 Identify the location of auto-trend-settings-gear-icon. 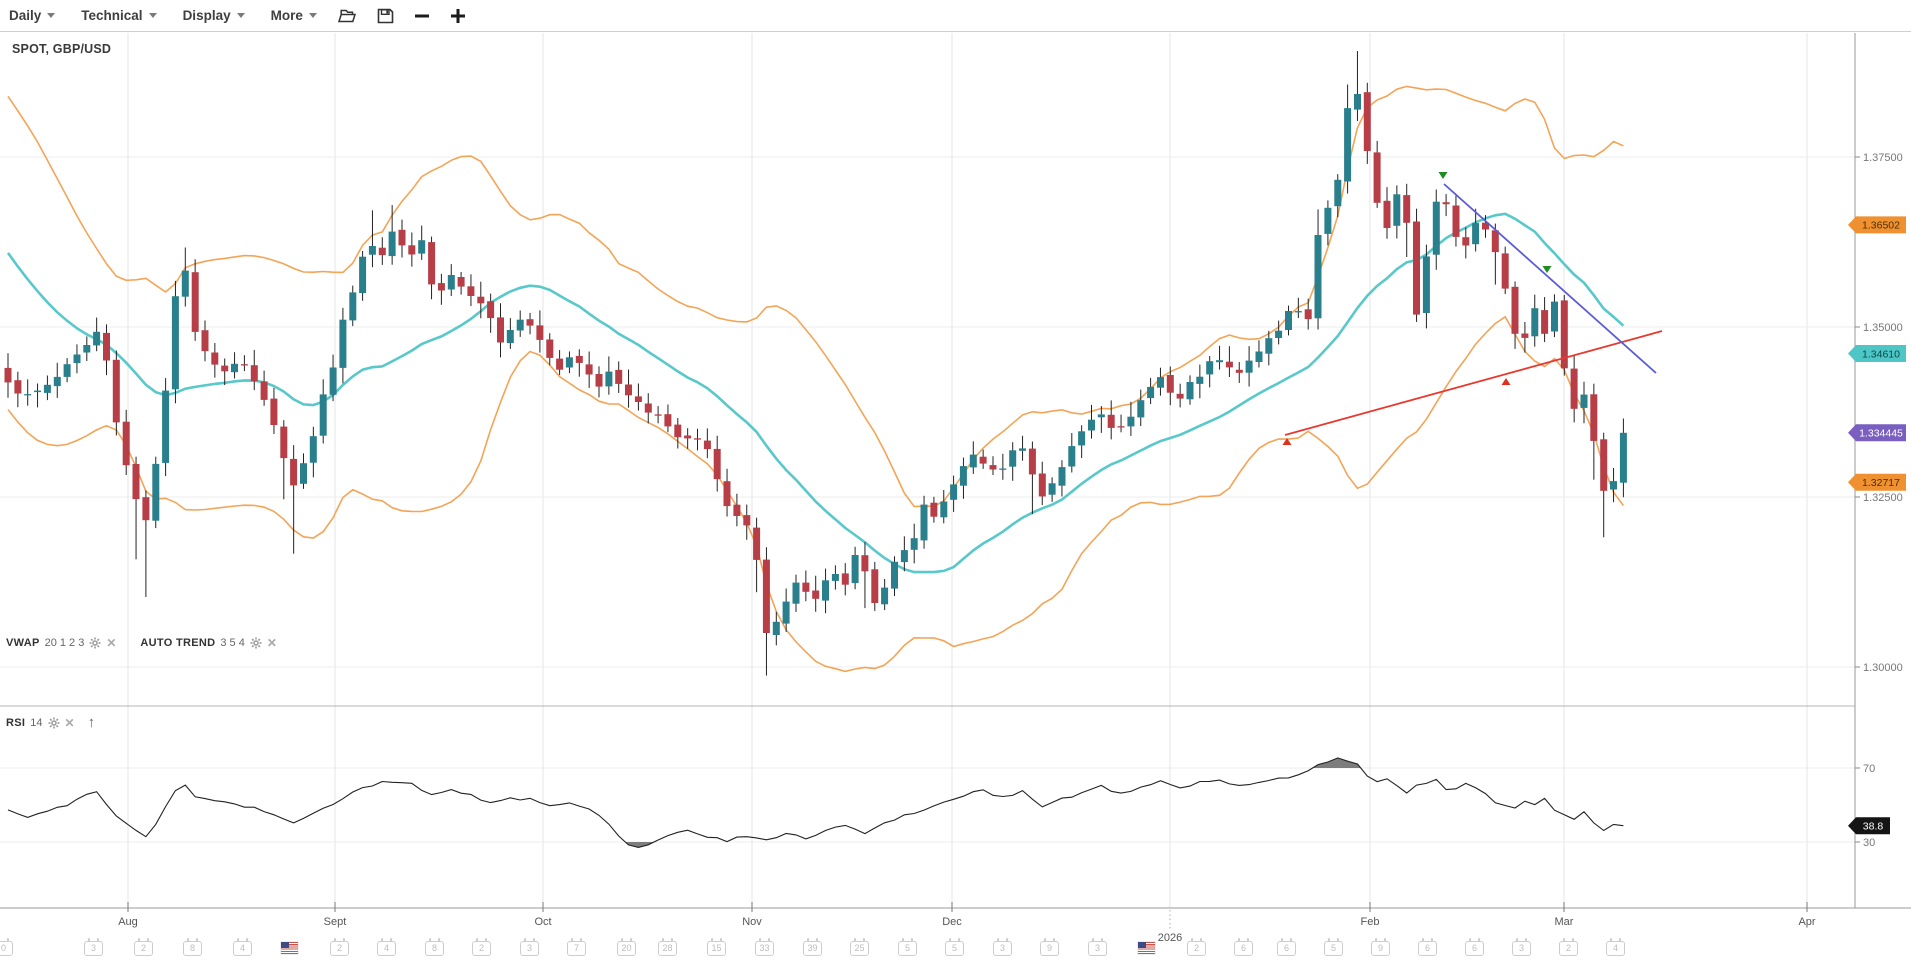
(256, 643).